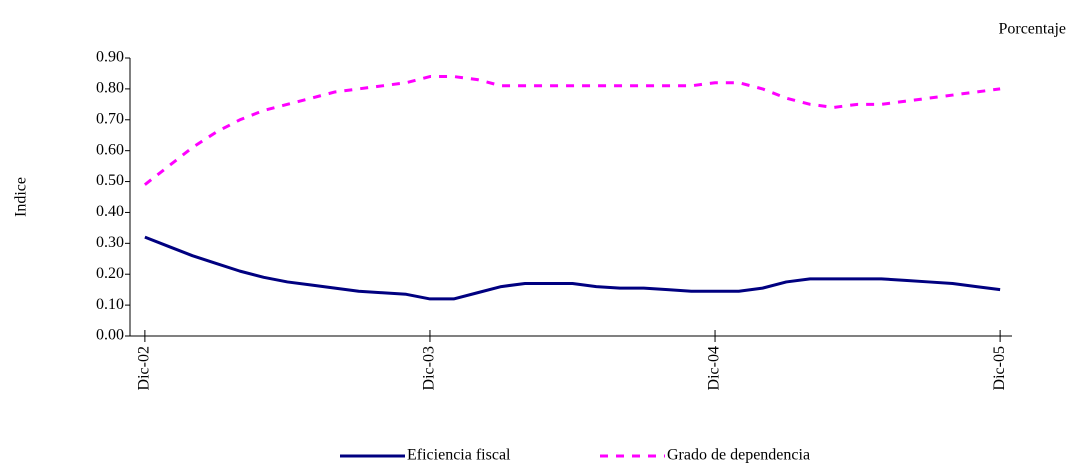  Describe the element at coordinates (110, 118) in the screenshot. I see `y-tick-label: 0.70` at that location.